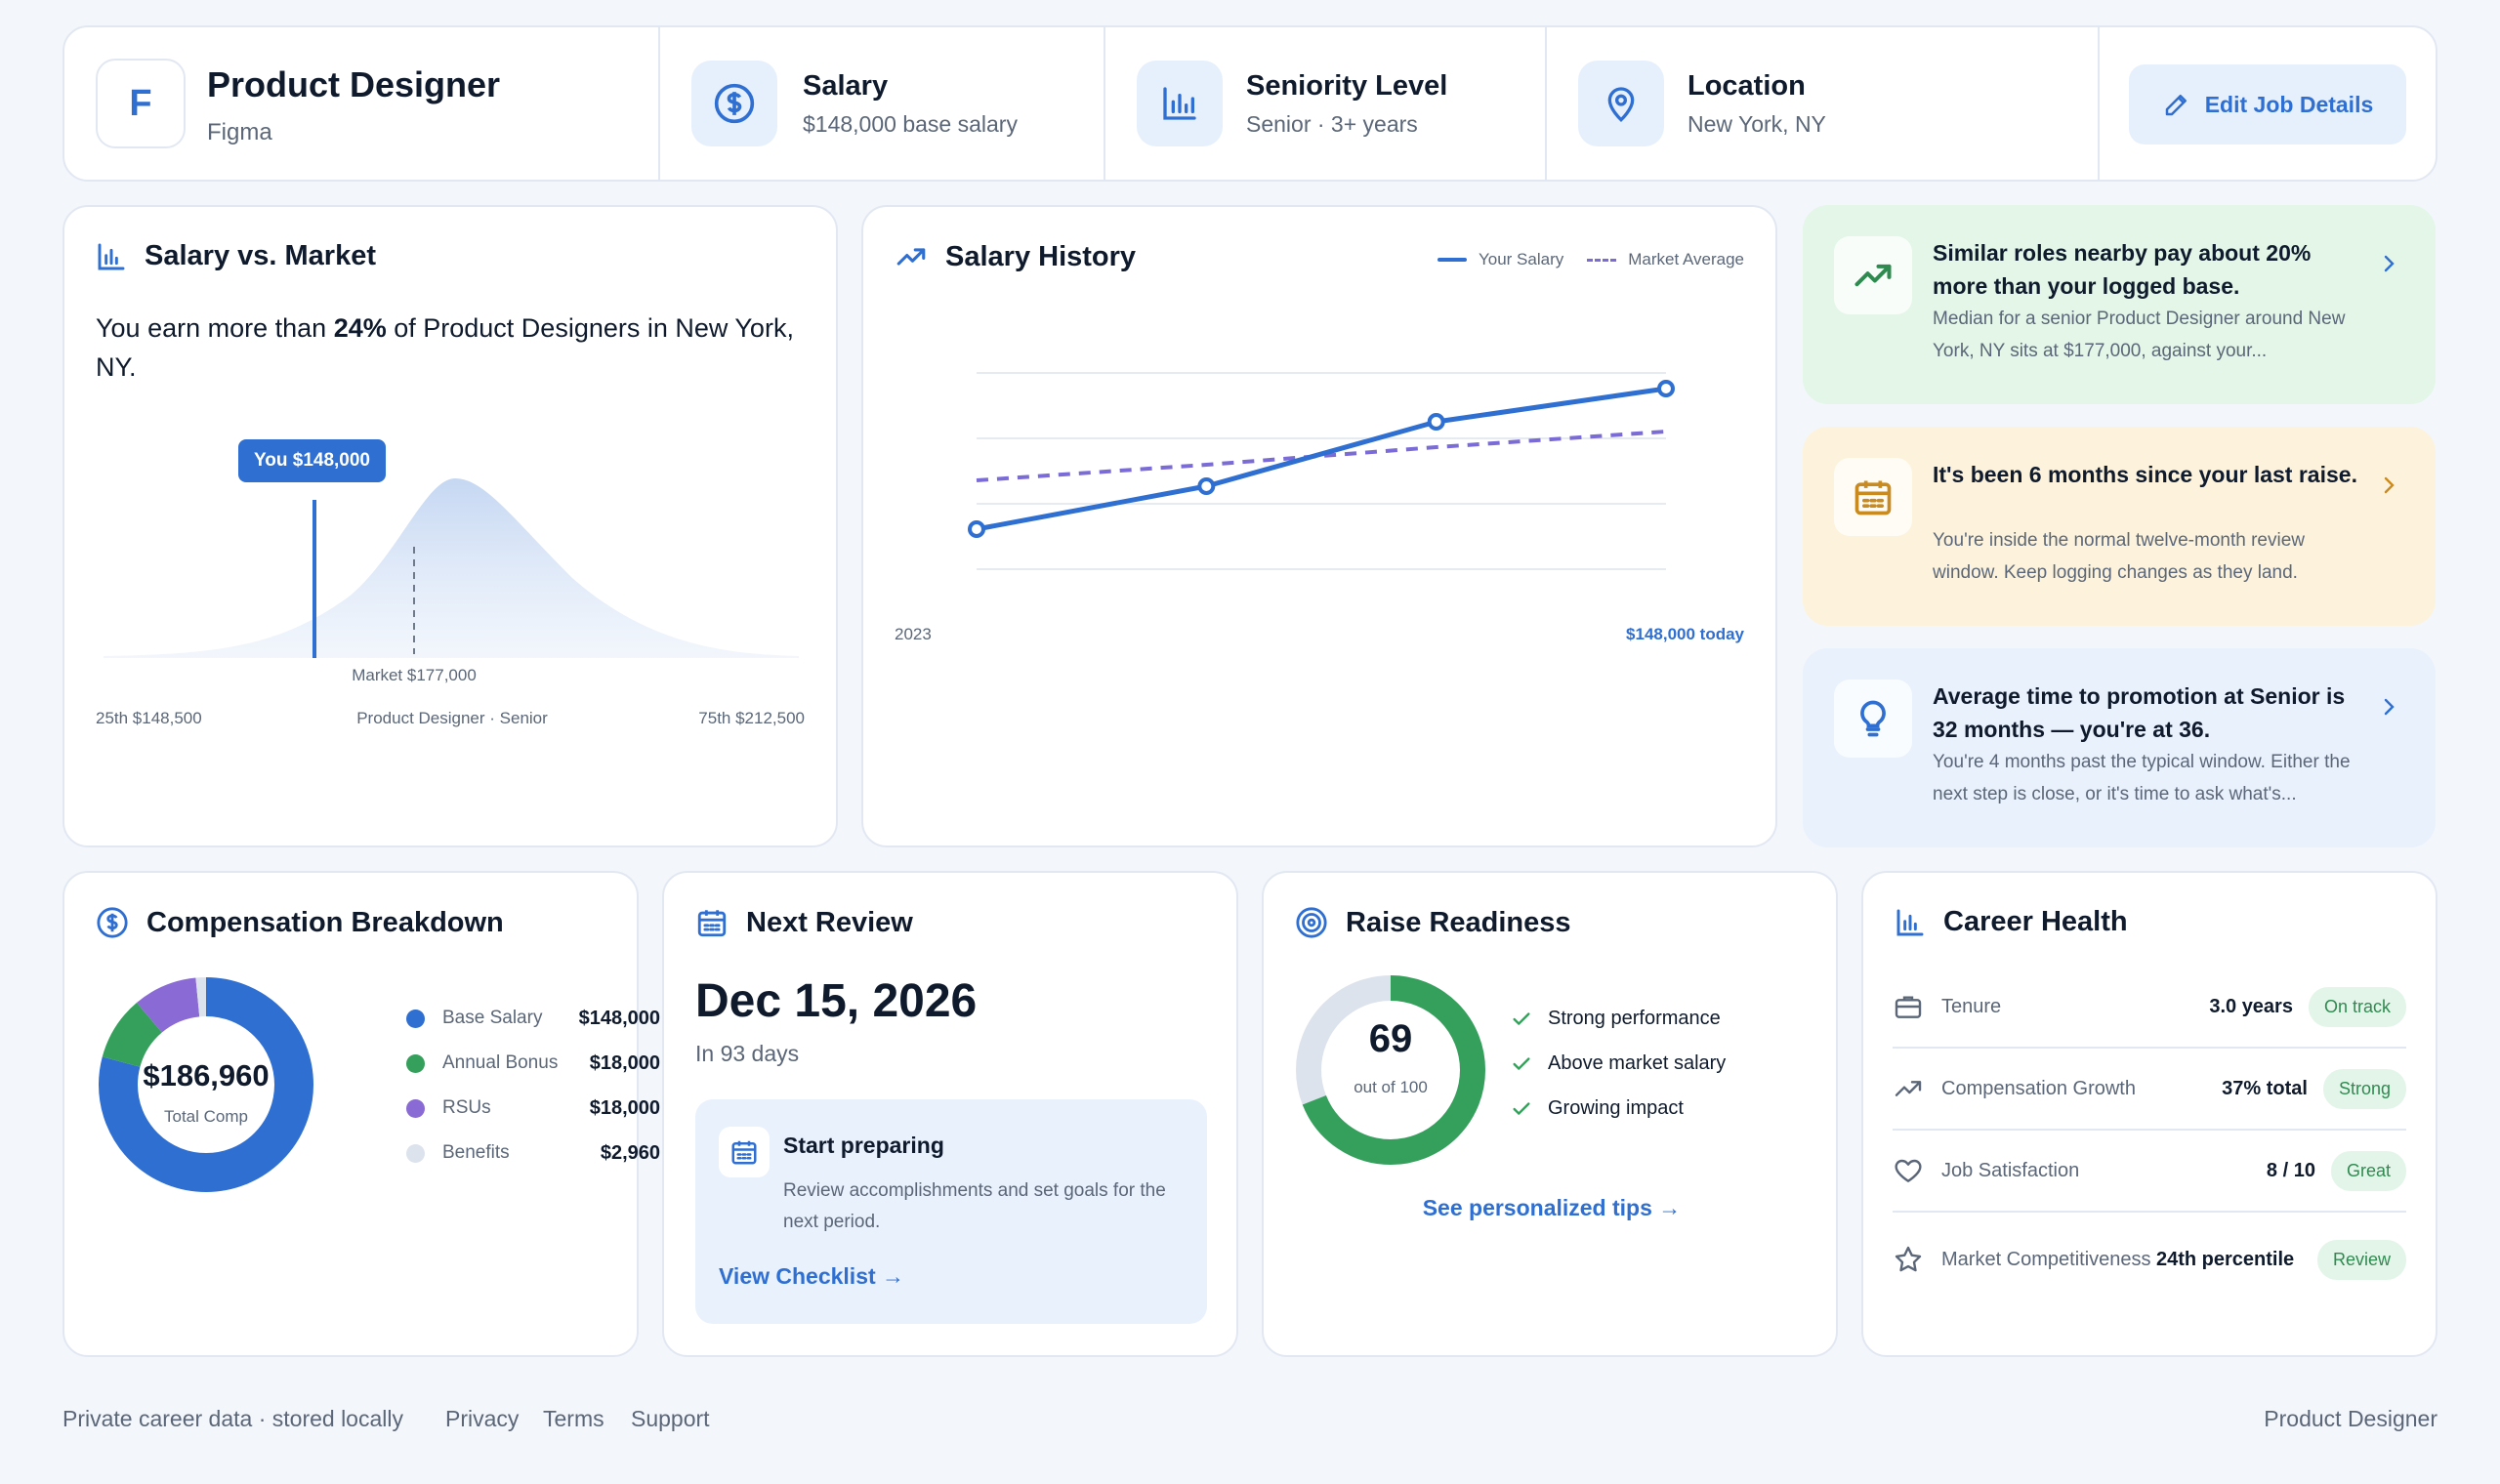  Describe the element at coordinates (2351, 1419) in the screenshot. I see `footer-product-name: Product Designer` at that location.